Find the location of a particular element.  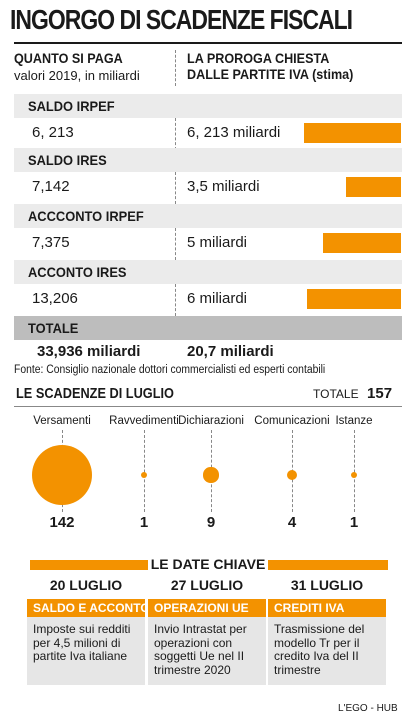

total-proroga: 20,7 miliardi is located at coordinates (230, 351).